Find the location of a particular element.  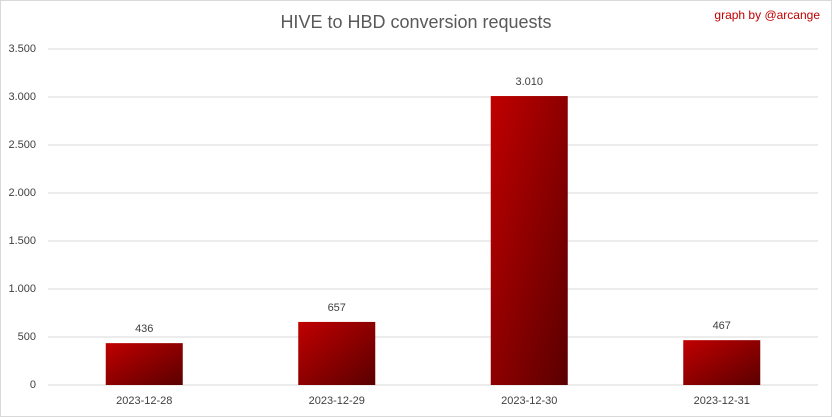

y-tick-label: 3.000 is located at coordinates (22, 97).